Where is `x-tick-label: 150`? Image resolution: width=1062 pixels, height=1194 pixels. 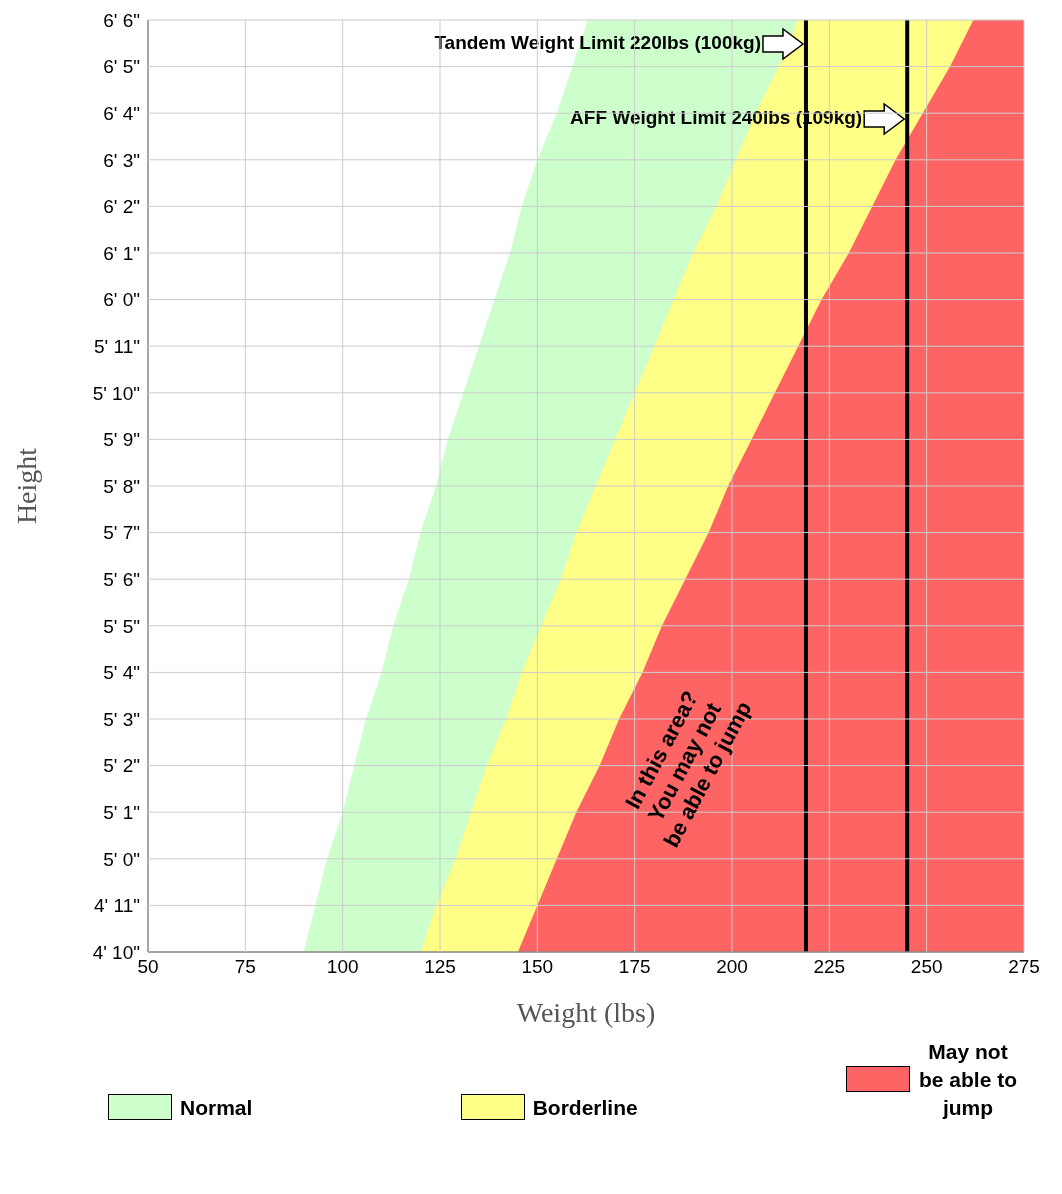 x-tick-label: 150 is located at coordinates (537, 967).